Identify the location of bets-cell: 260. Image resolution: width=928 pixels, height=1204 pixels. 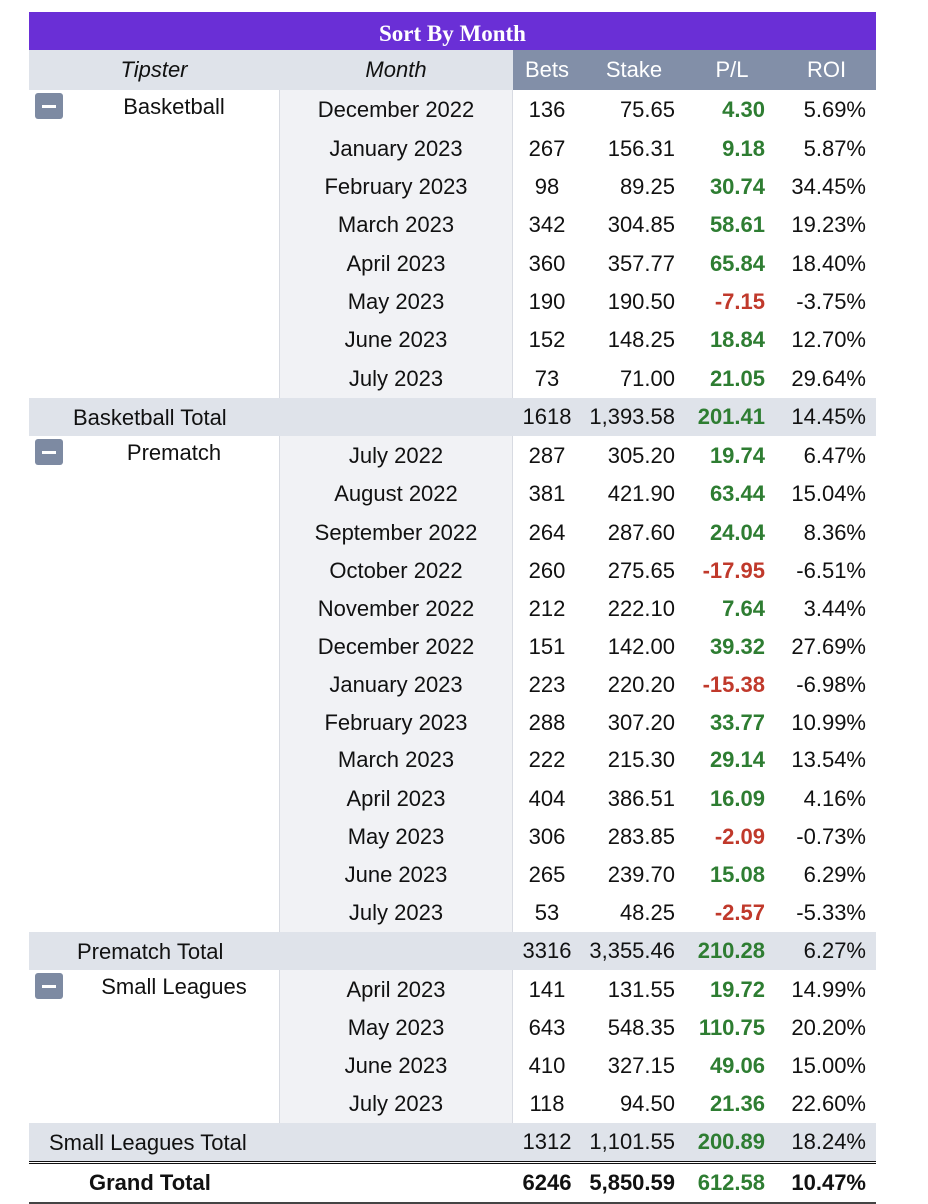
(547, 570).